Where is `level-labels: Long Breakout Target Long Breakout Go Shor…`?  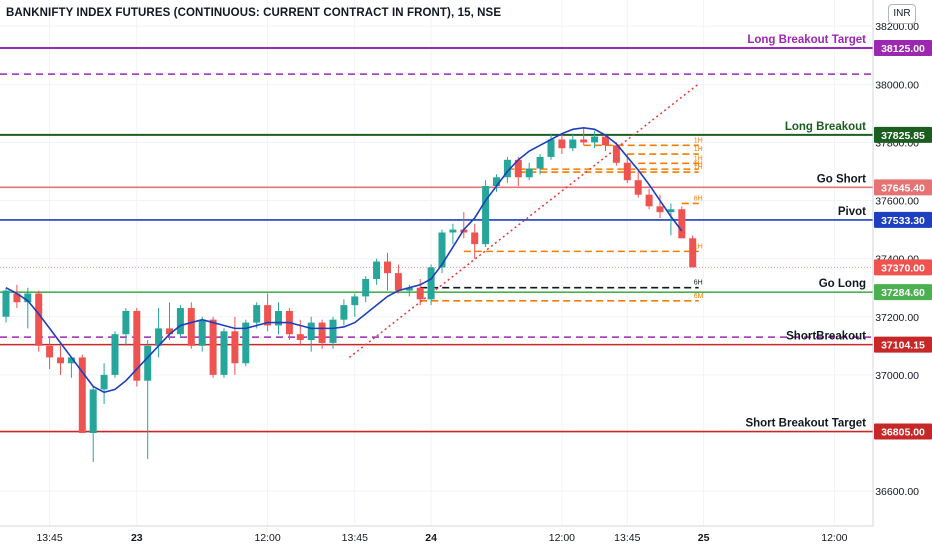
level-labels: Long Breakout Target Long Breakout Go Shor… is located at coordinates (805, 232).